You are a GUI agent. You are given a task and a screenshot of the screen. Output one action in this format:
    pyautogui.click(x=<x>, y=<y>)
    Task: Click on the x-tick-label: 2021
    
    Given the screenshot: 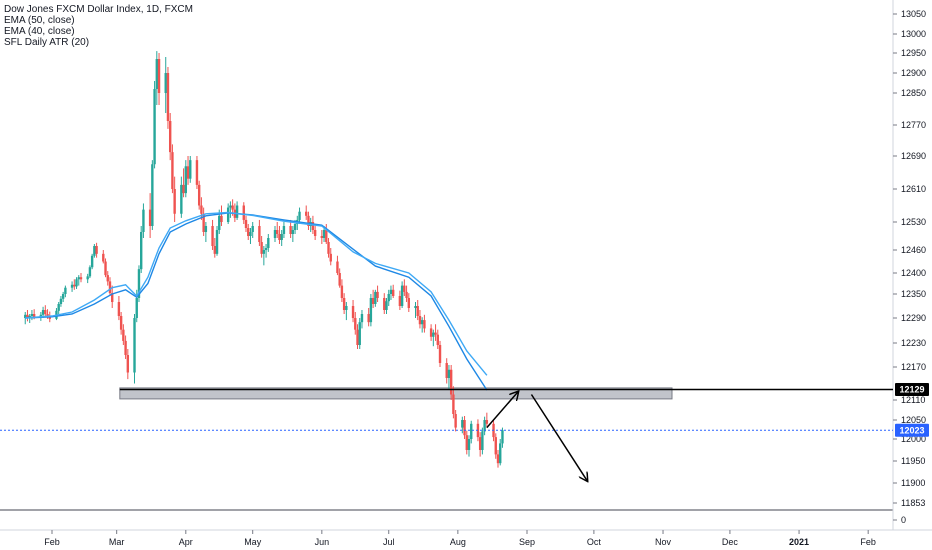 What is the action you would take?
    pyautogui.click(x=799, y=542)
    